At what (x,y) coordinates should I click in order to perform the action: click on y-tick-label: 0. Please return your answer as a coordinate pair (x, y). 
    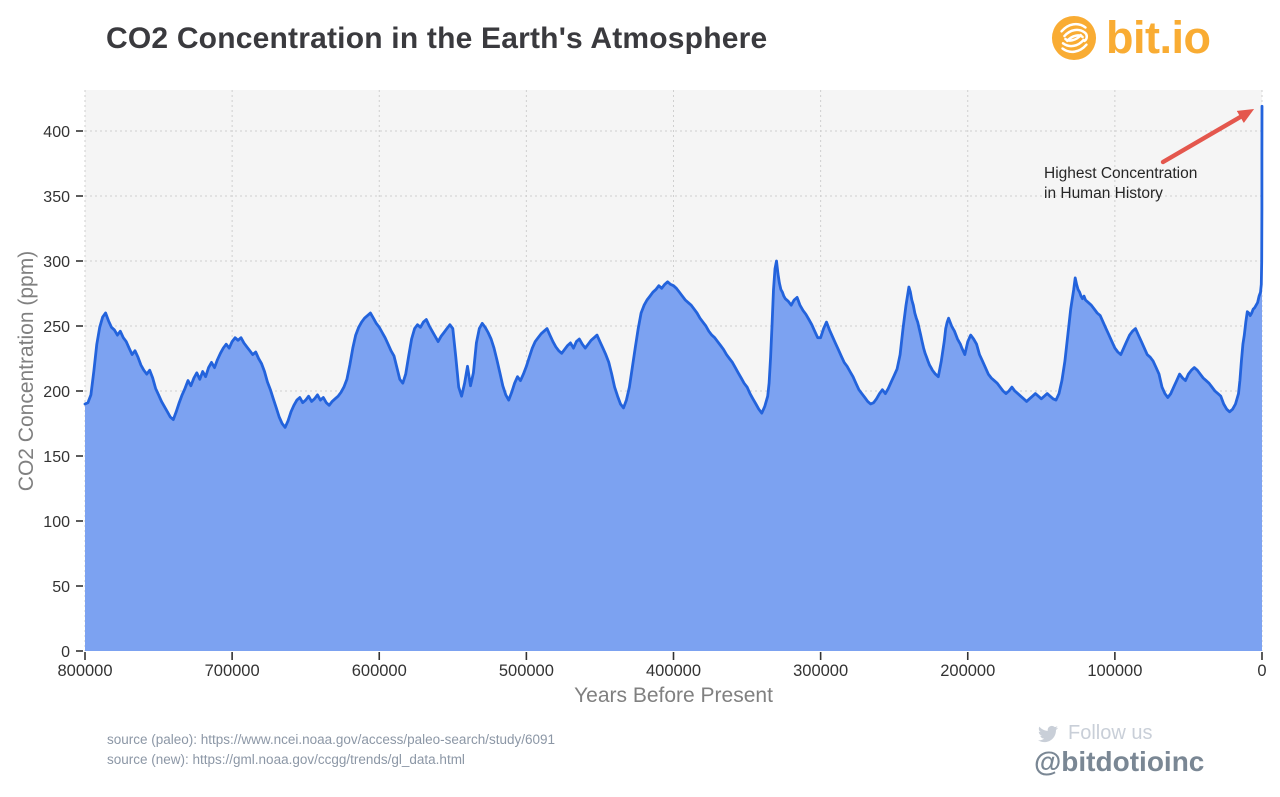
    Looking at the image, I should click on (65, 652).